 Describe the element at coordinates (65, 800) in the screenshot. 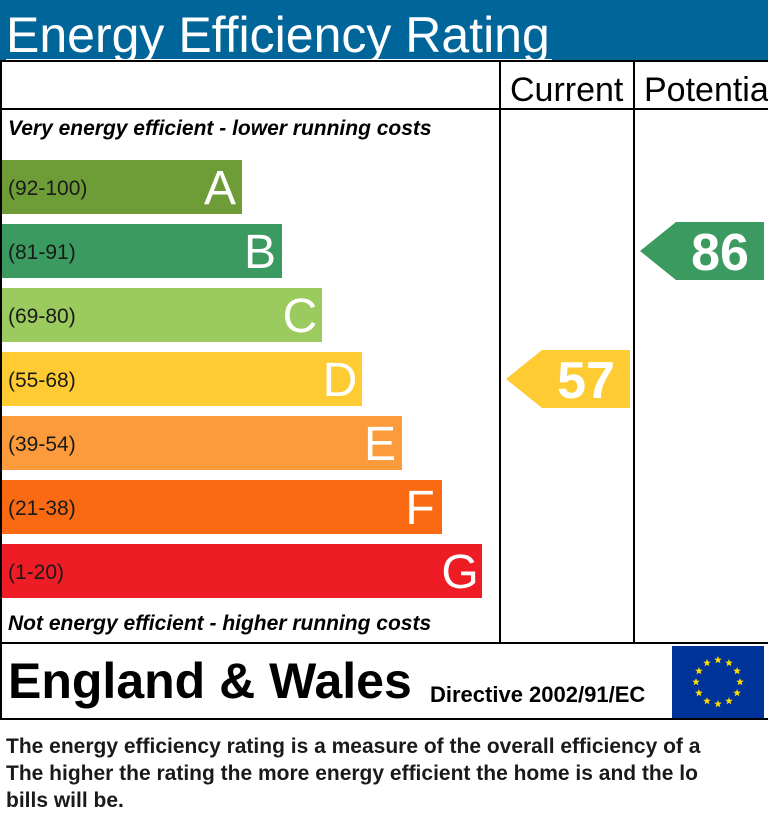

I see `footer-line: bills will be.` at that location.